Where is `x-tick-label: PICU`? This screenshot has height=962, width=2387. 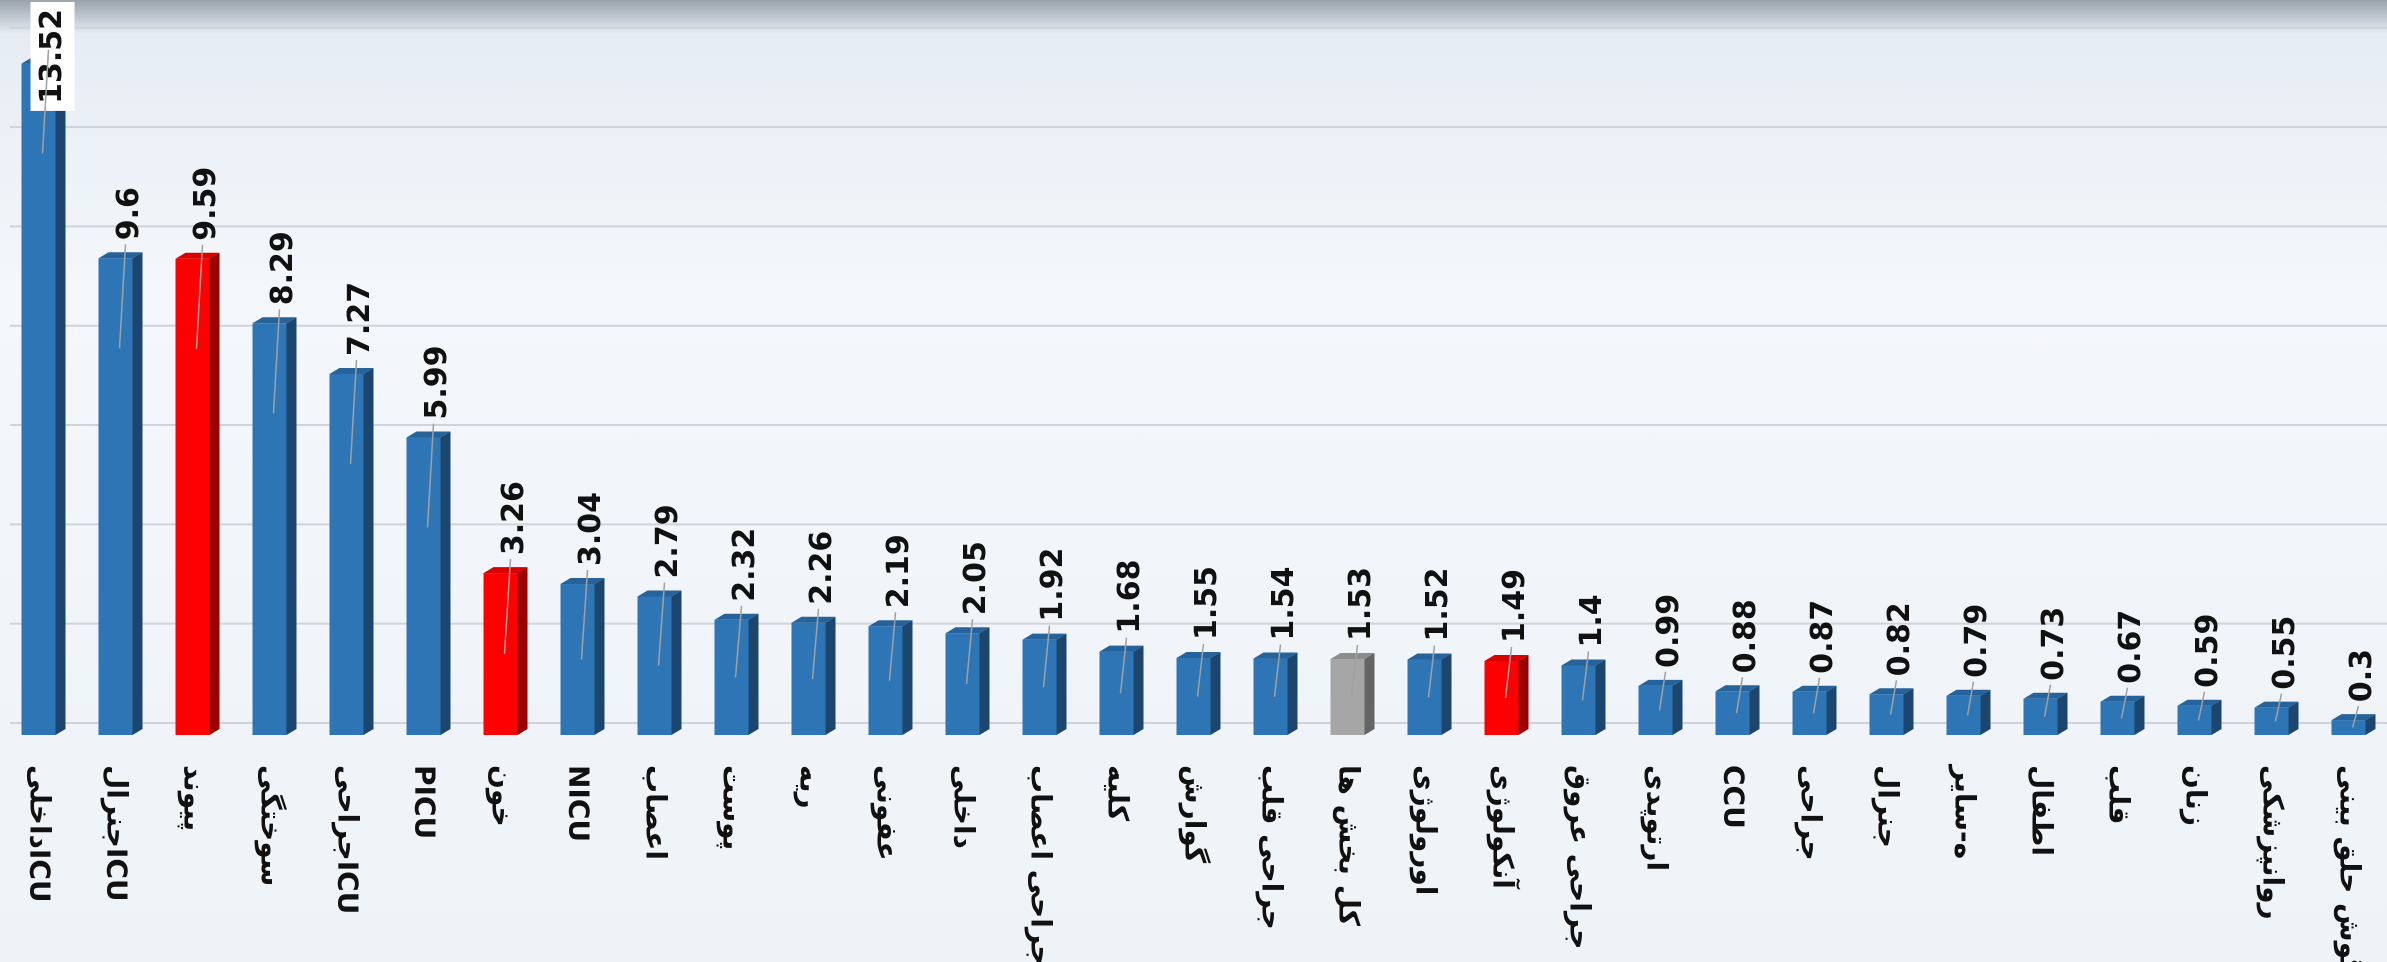 x-tick-label: PICU is located at coordinates (425, 802).